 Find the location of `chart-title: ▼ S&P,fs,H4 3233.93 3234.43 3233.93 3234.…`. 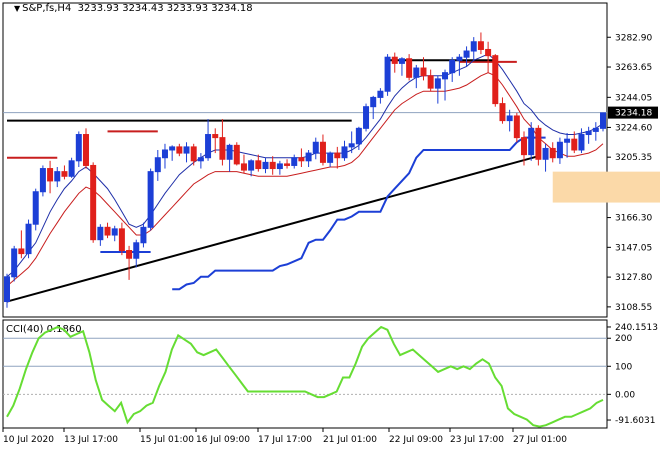

chart-title: ▼ S&P,fs,H4 3233.93 3234.43 3233.93 3234.… is located at coordinates (133, 8).